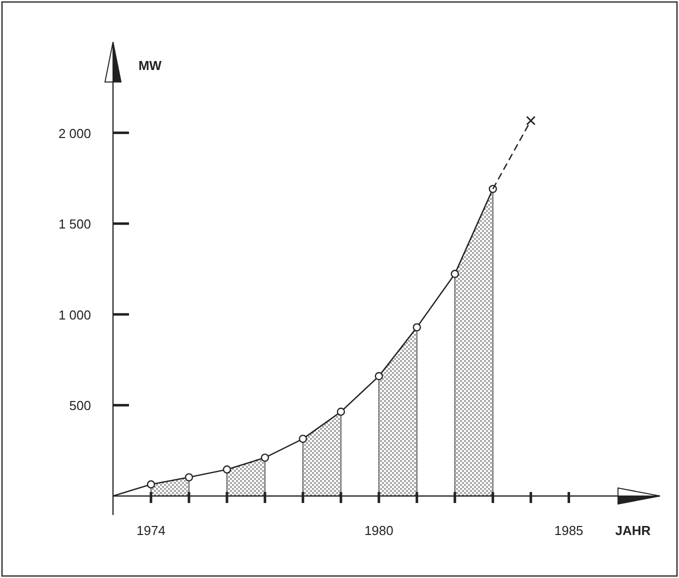  I want to click on y-tick-label: 500, so click(80, 406).